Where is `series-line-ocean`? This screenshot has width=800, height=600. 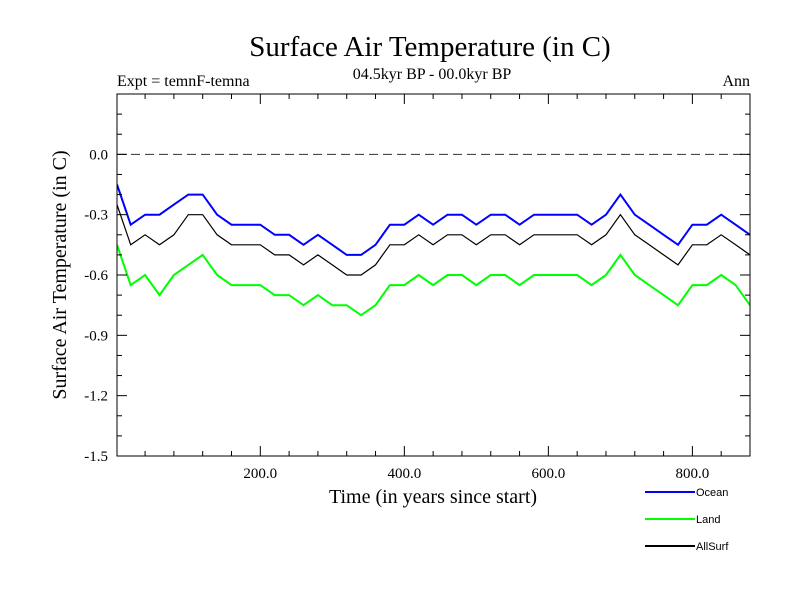
series-line-ocean is located at coordinates (433, 220).